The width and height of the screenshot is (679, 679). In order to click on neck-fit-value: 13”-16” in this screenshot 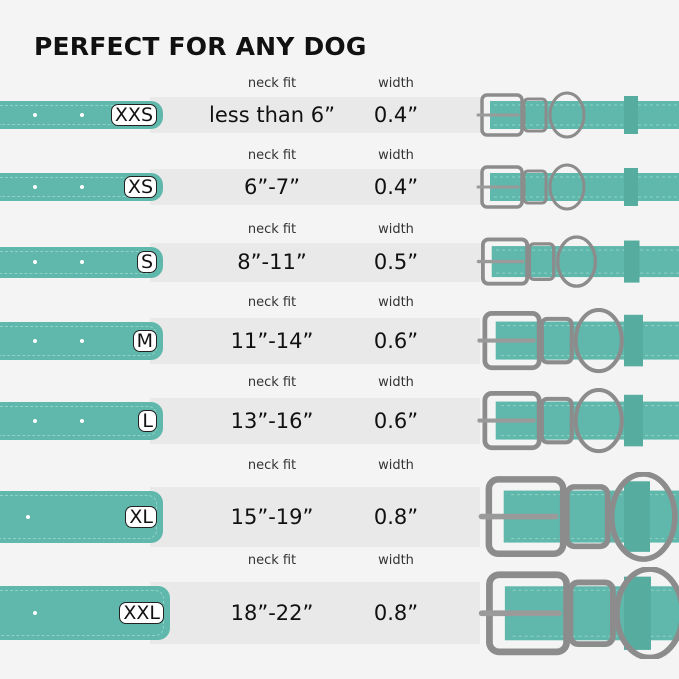, I will do `click(272, 421)`.